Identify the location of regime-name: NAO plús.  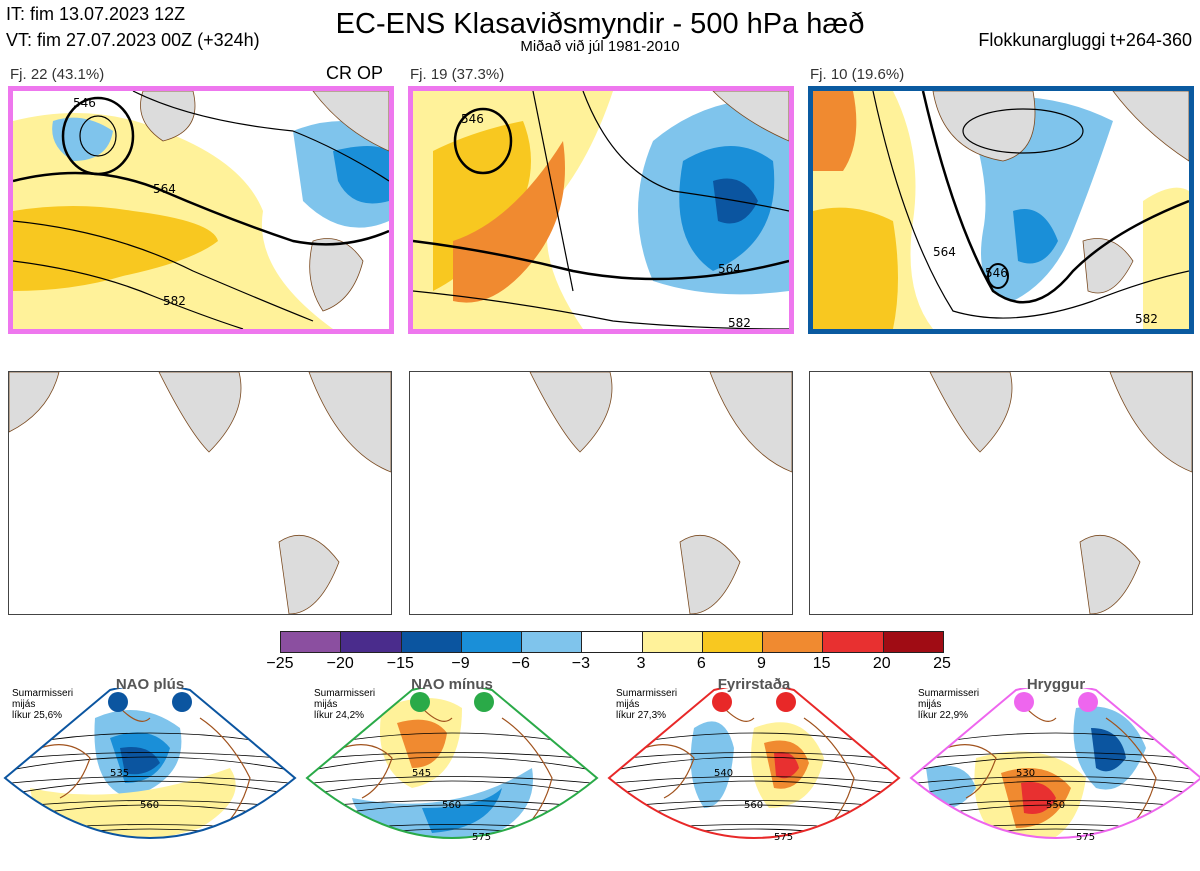
(150, 684).